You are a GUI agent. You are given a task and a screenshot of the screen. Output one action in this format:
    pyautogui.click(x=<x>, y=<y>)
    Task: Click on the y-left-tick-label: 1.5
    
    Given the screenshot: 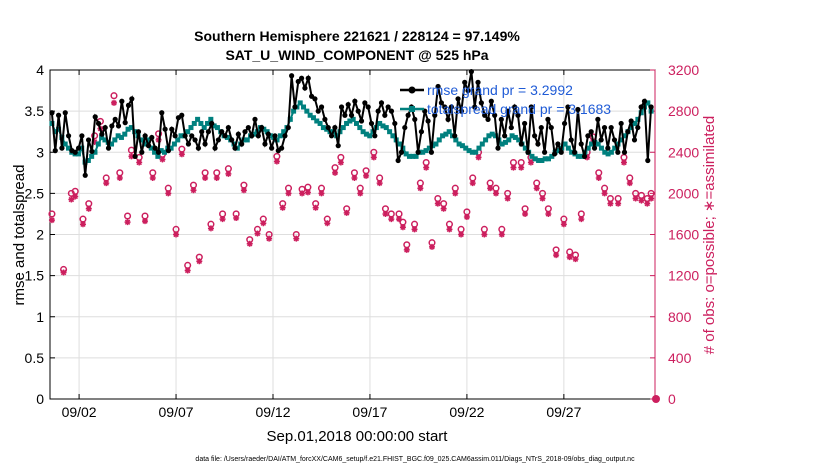 What is the action you would take?
    pyautogui.click(x=35, y=276)
    